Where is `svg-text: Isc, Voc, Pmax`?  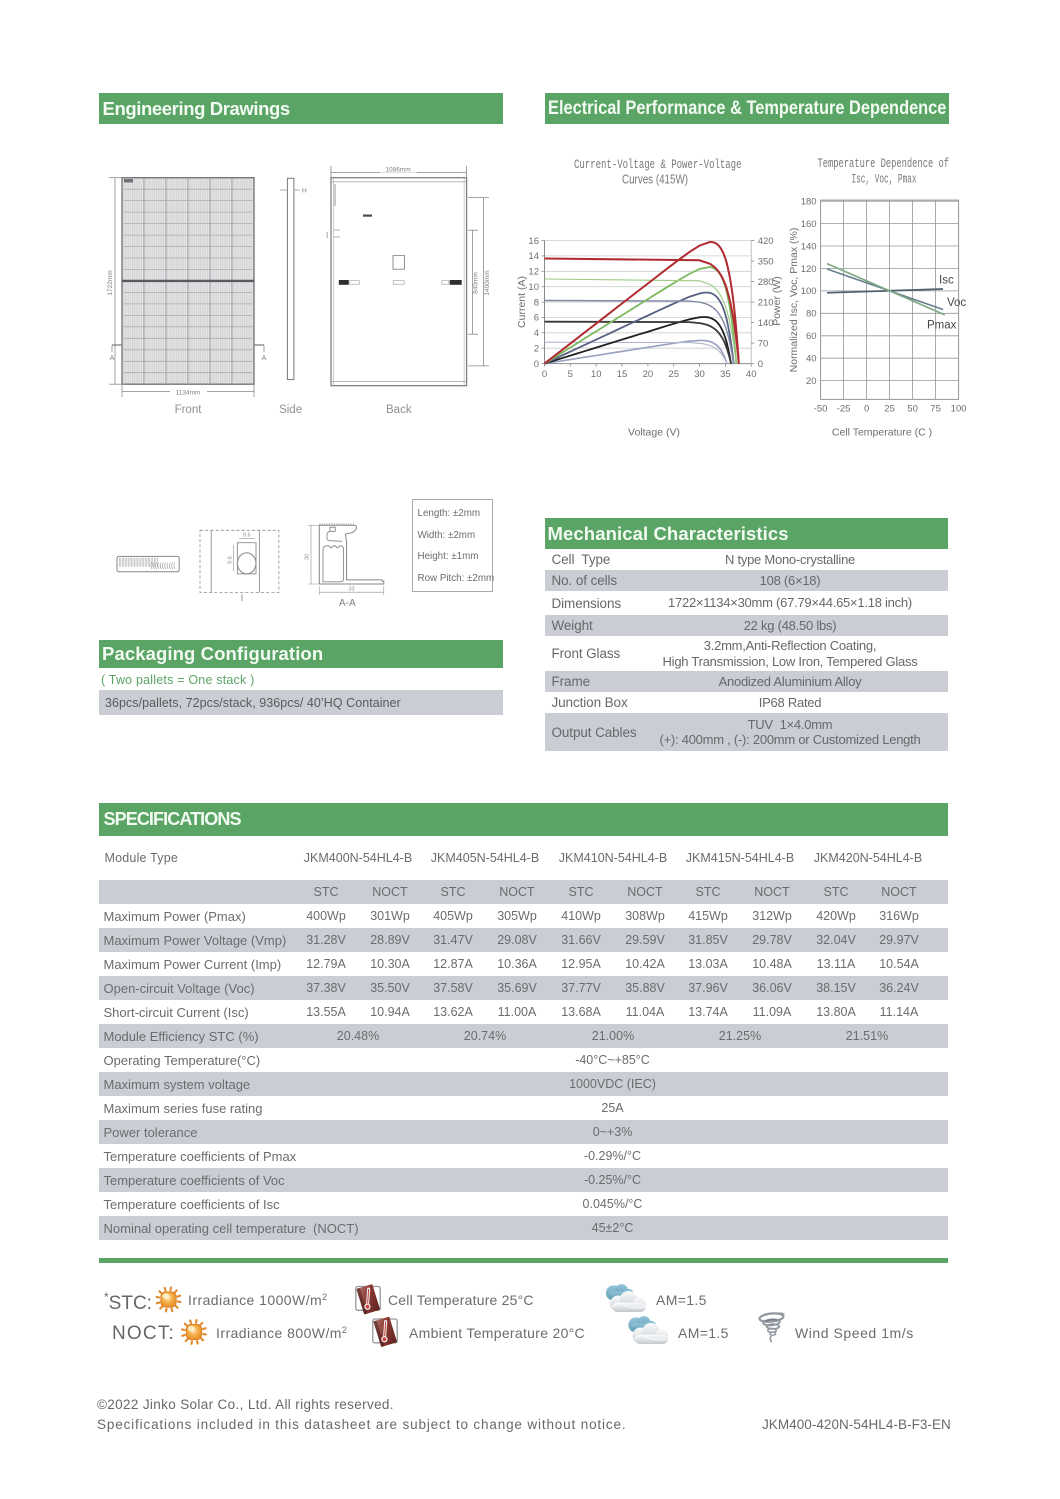 svg-text: Isc, Voc, Pmax is located at coordinates (884, 180).